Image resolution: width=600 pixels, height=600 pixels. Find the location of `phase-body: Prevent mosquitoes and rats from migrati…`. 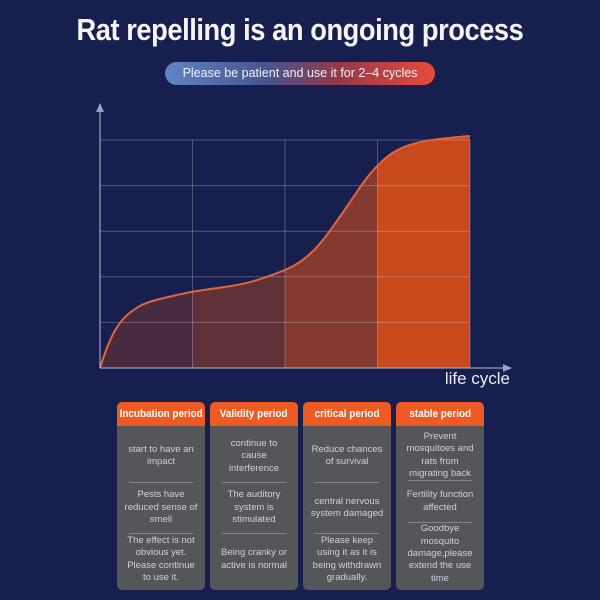

phase-body: Prevent mosquitoes and rats from migrati… is located at coordinates (440, 508).